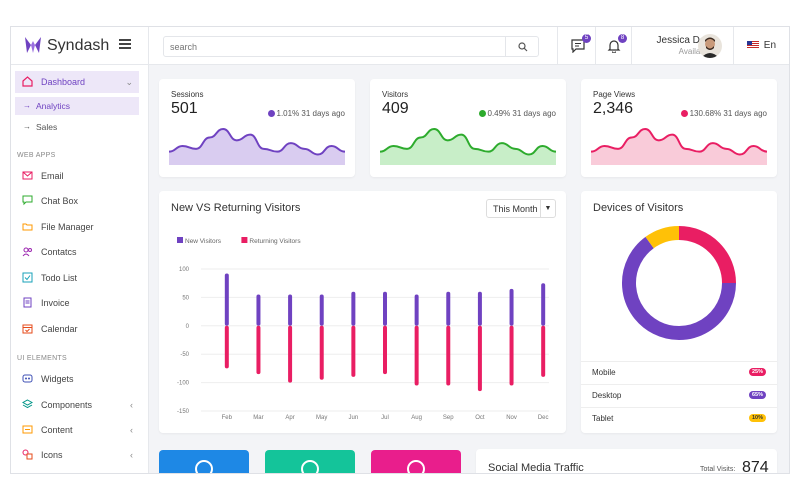 The image size is (800, 500). I want to click on sparkline-line, so click(257, 141).